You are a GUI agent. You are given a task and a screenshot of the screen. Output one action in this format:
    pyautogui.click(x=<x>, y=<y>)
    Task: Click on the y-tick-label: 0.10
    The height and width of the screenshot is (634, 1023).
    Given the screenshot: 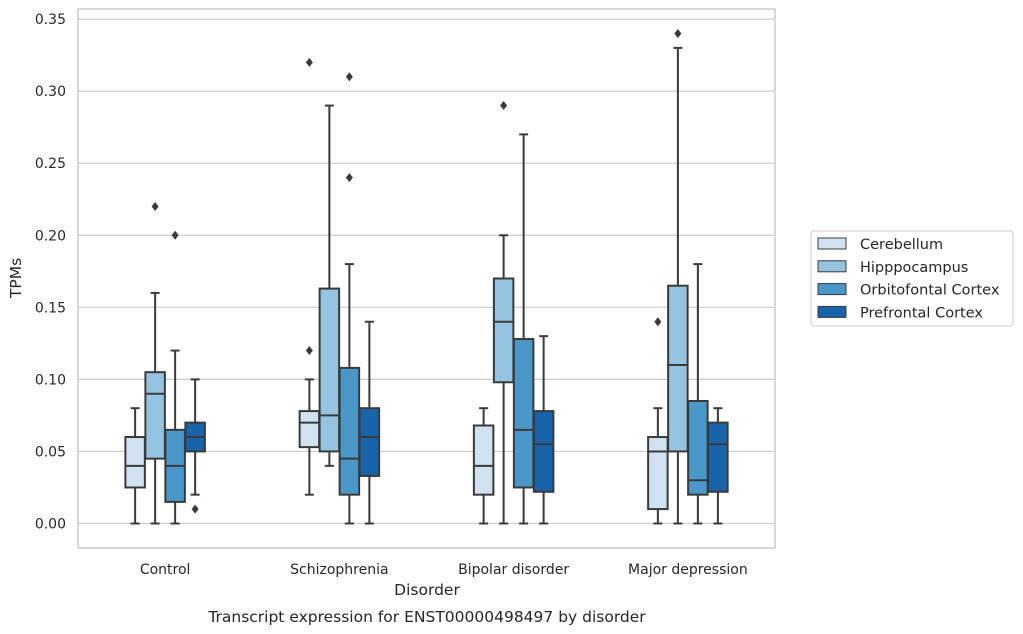 What is the action you would take?
    pyautogui.click(x=50, y=380)
    